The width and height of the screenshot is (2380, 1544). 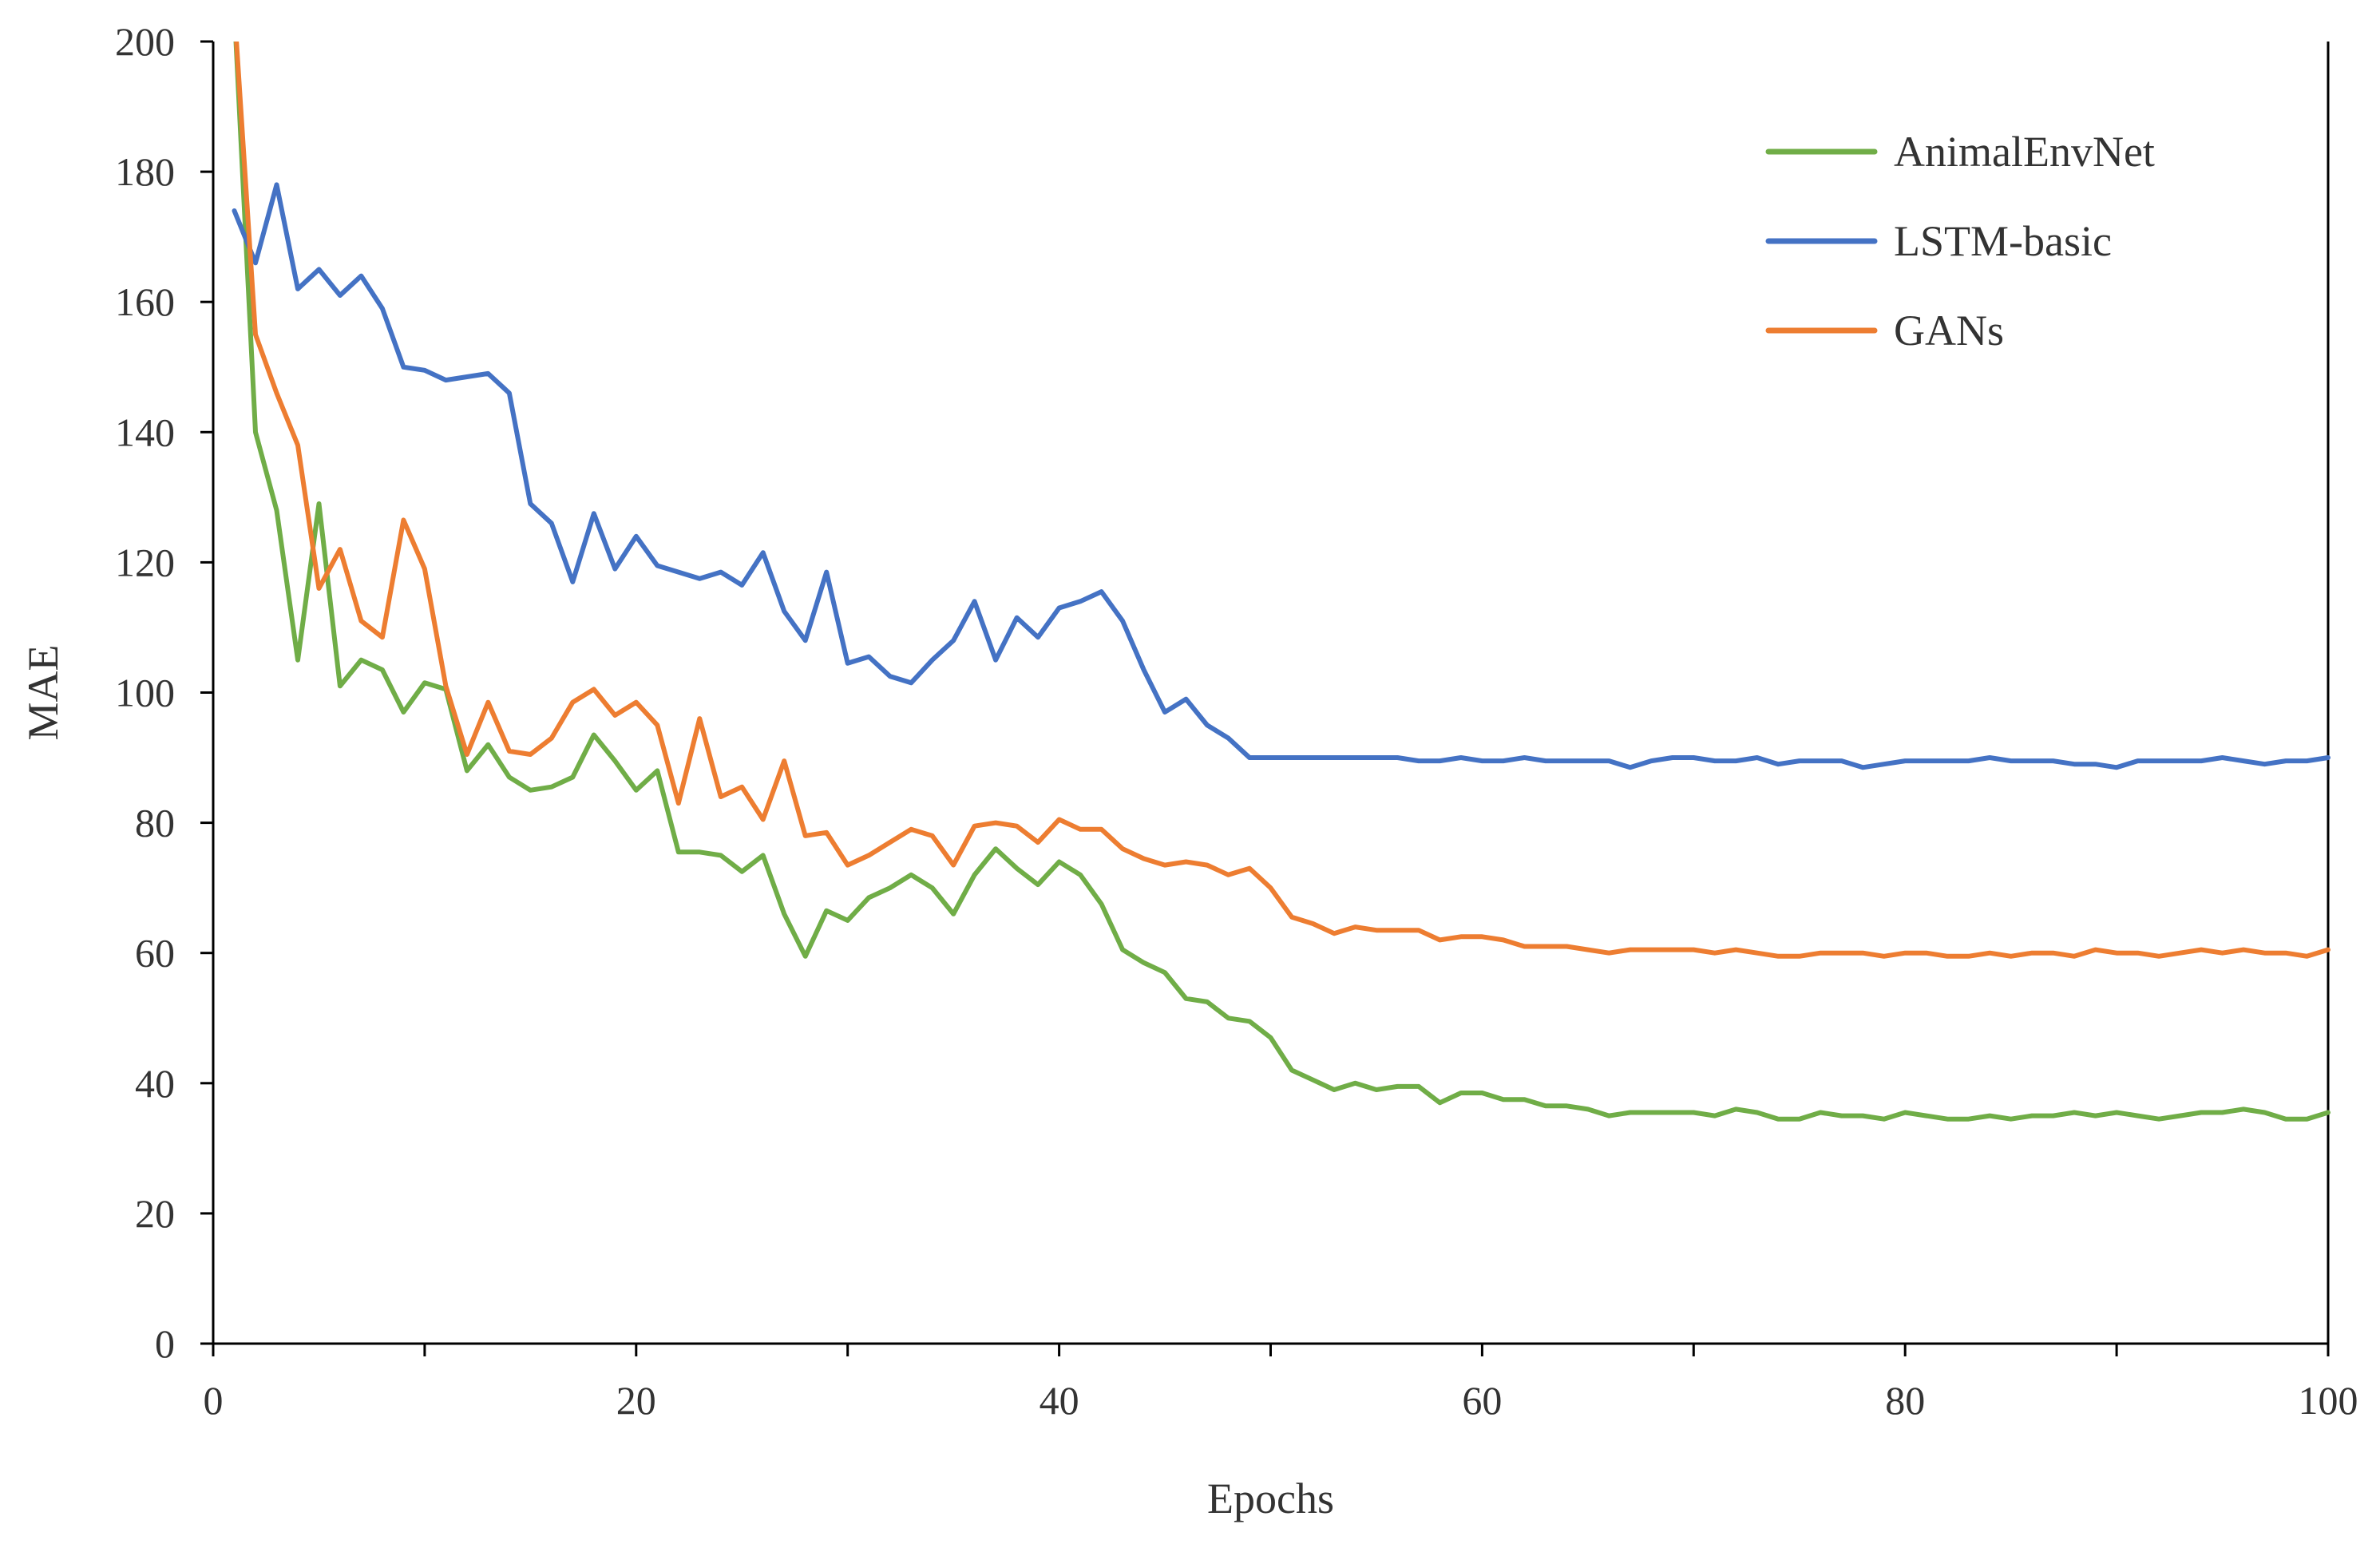 I want to click on legend-label: GANs, so click(x=1949, y=330).